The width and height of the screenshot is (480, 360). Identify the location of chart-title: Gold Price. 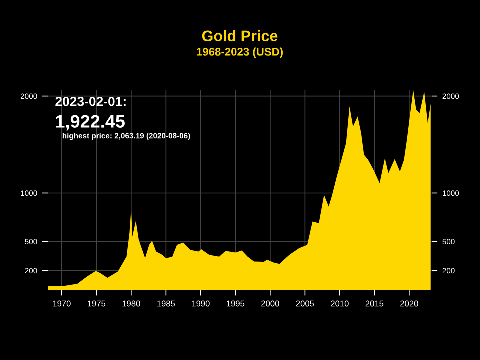
(240, 36).